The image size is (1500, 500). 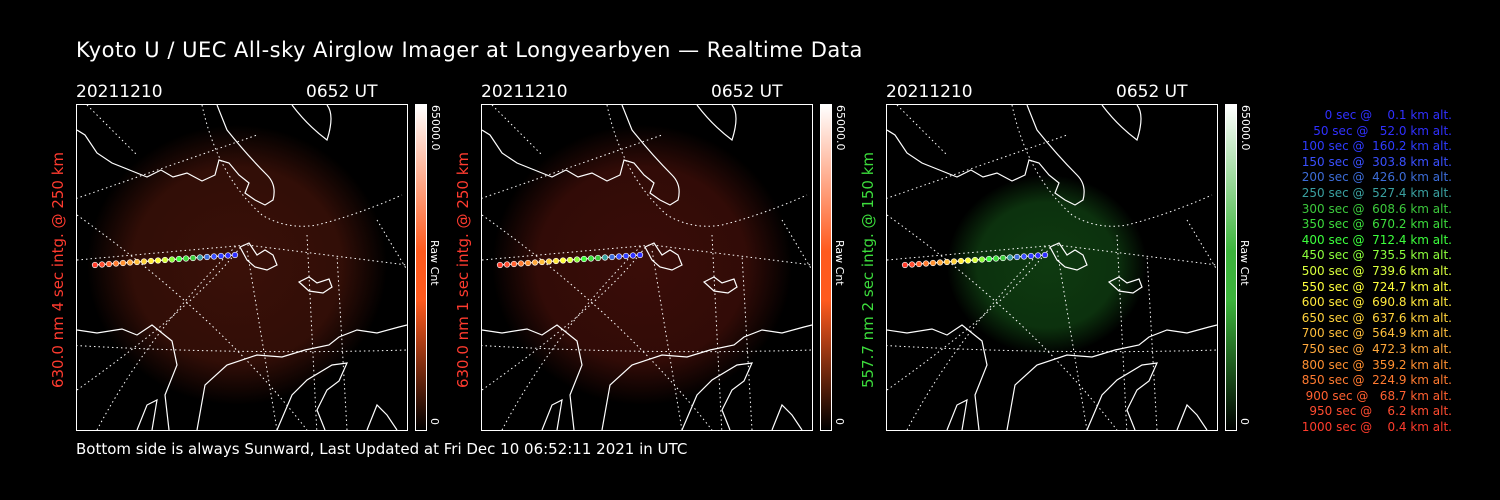 I want to click on legend-row: 150 sec @ 303.8 km alt., so click(x=1374, y=161).